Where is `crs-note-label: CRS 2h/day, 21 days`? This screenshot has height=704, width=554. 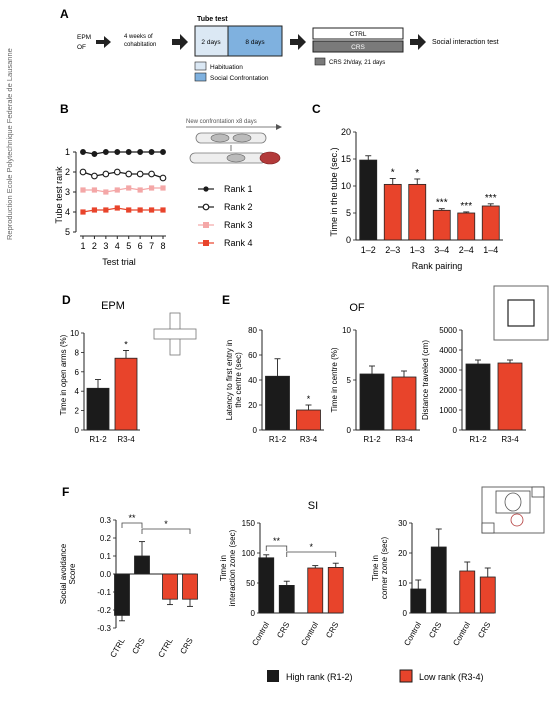 crs-note-label: CRS 2h/day, 21 days is located at coordinates (357, 63).